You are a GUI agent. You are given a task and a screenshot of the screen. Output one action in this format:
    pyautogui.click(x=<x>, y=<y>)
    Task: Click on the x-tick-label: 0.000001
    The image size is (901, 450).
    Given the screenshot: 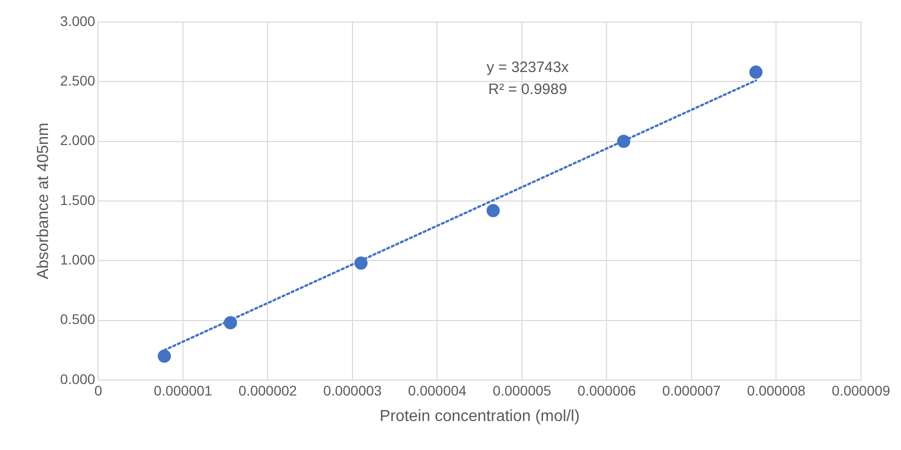 What is the action you would take?
    pyautogui.click(x=183, y=390)
    